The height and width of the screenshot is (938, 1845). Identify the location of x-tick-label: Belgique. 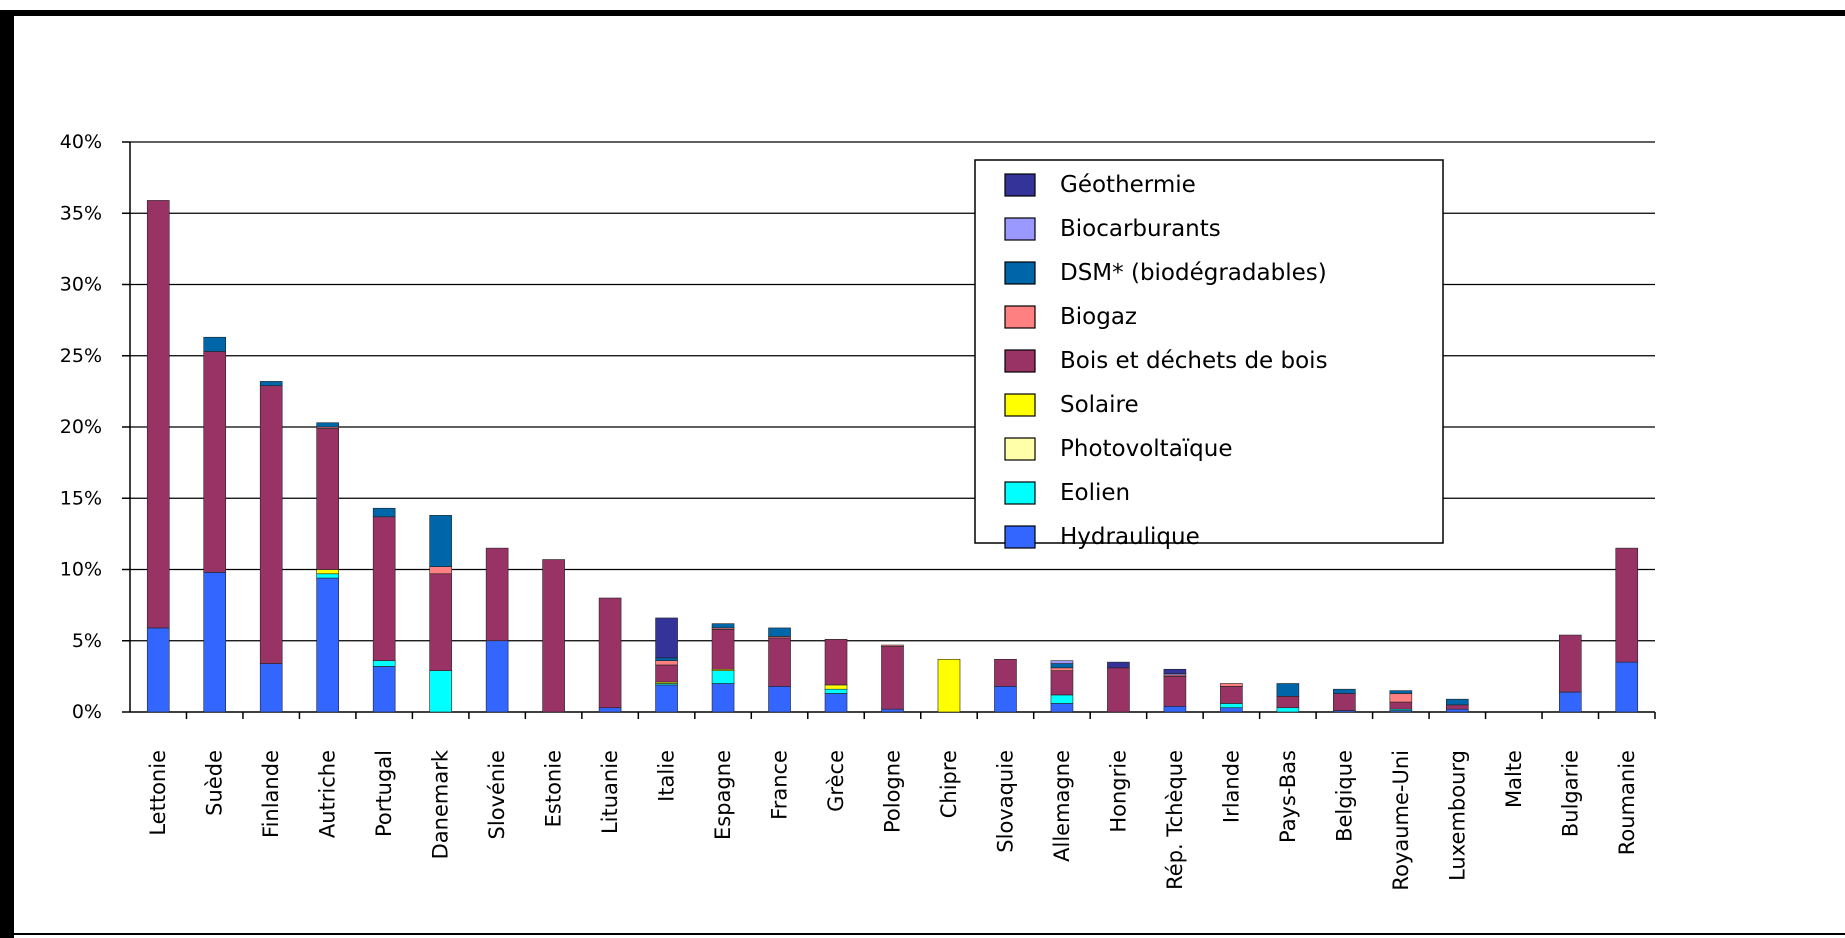
(1344, 796).